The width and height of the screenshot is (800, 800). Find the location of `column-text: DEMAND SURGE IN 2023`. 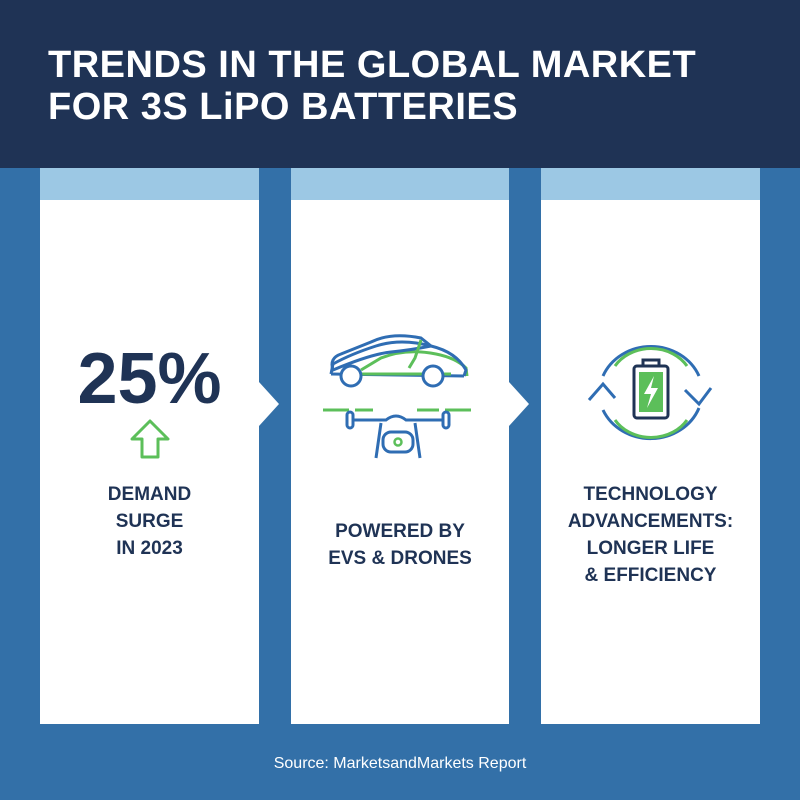

column-text: DEMAND SURGE IN 2023 is located at coordinates (149, 521).